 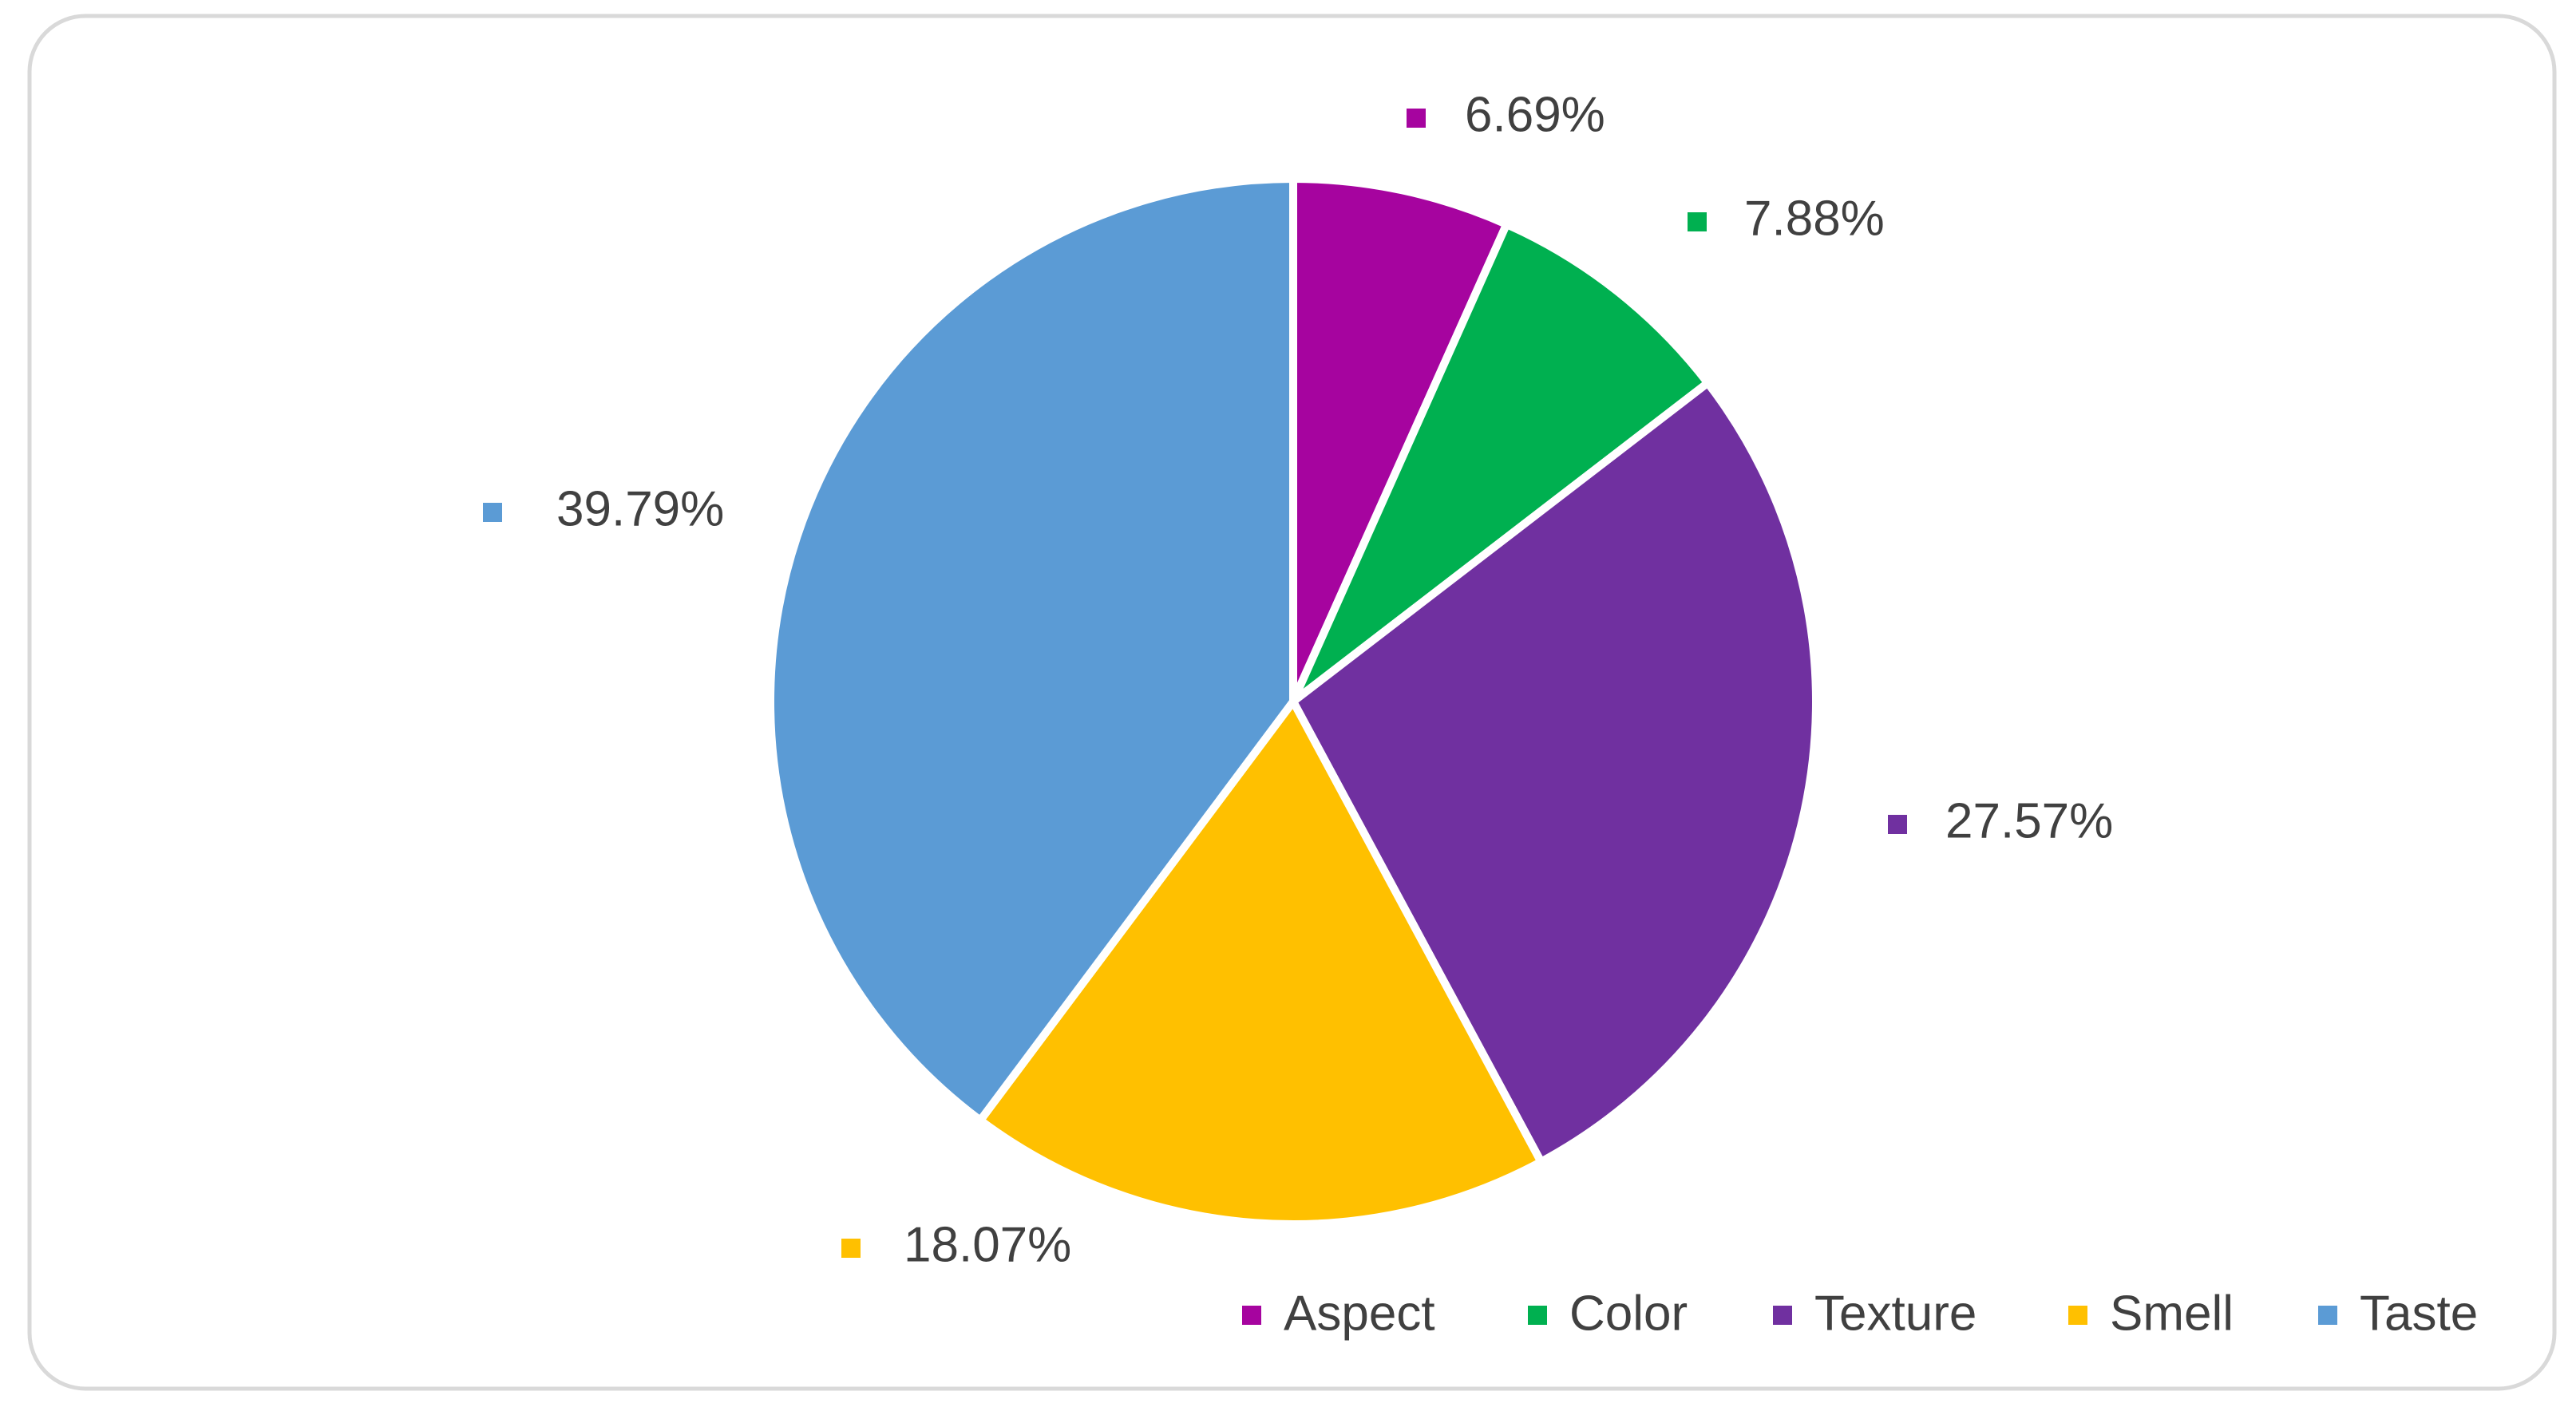 I want to click on legend-label: Texture, so click(x=1896, y=1314).